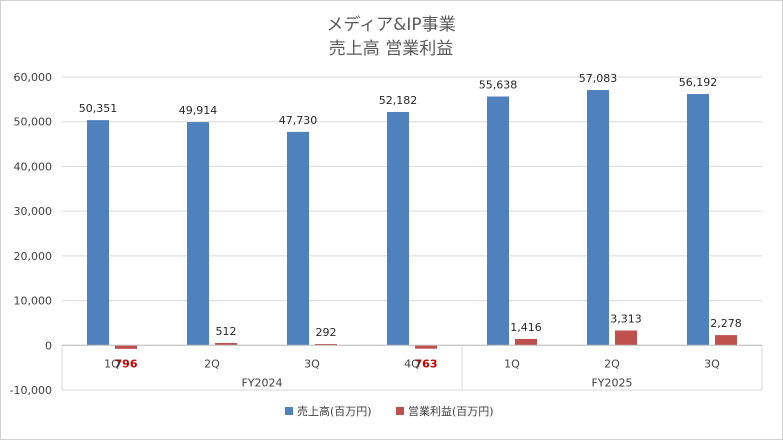 This screenshot has height=440, width=783. What do you see at coordinates (498, 85) in the screenshot?
I see `sales-data-label: 55,638` at bounding box center [498, 85].